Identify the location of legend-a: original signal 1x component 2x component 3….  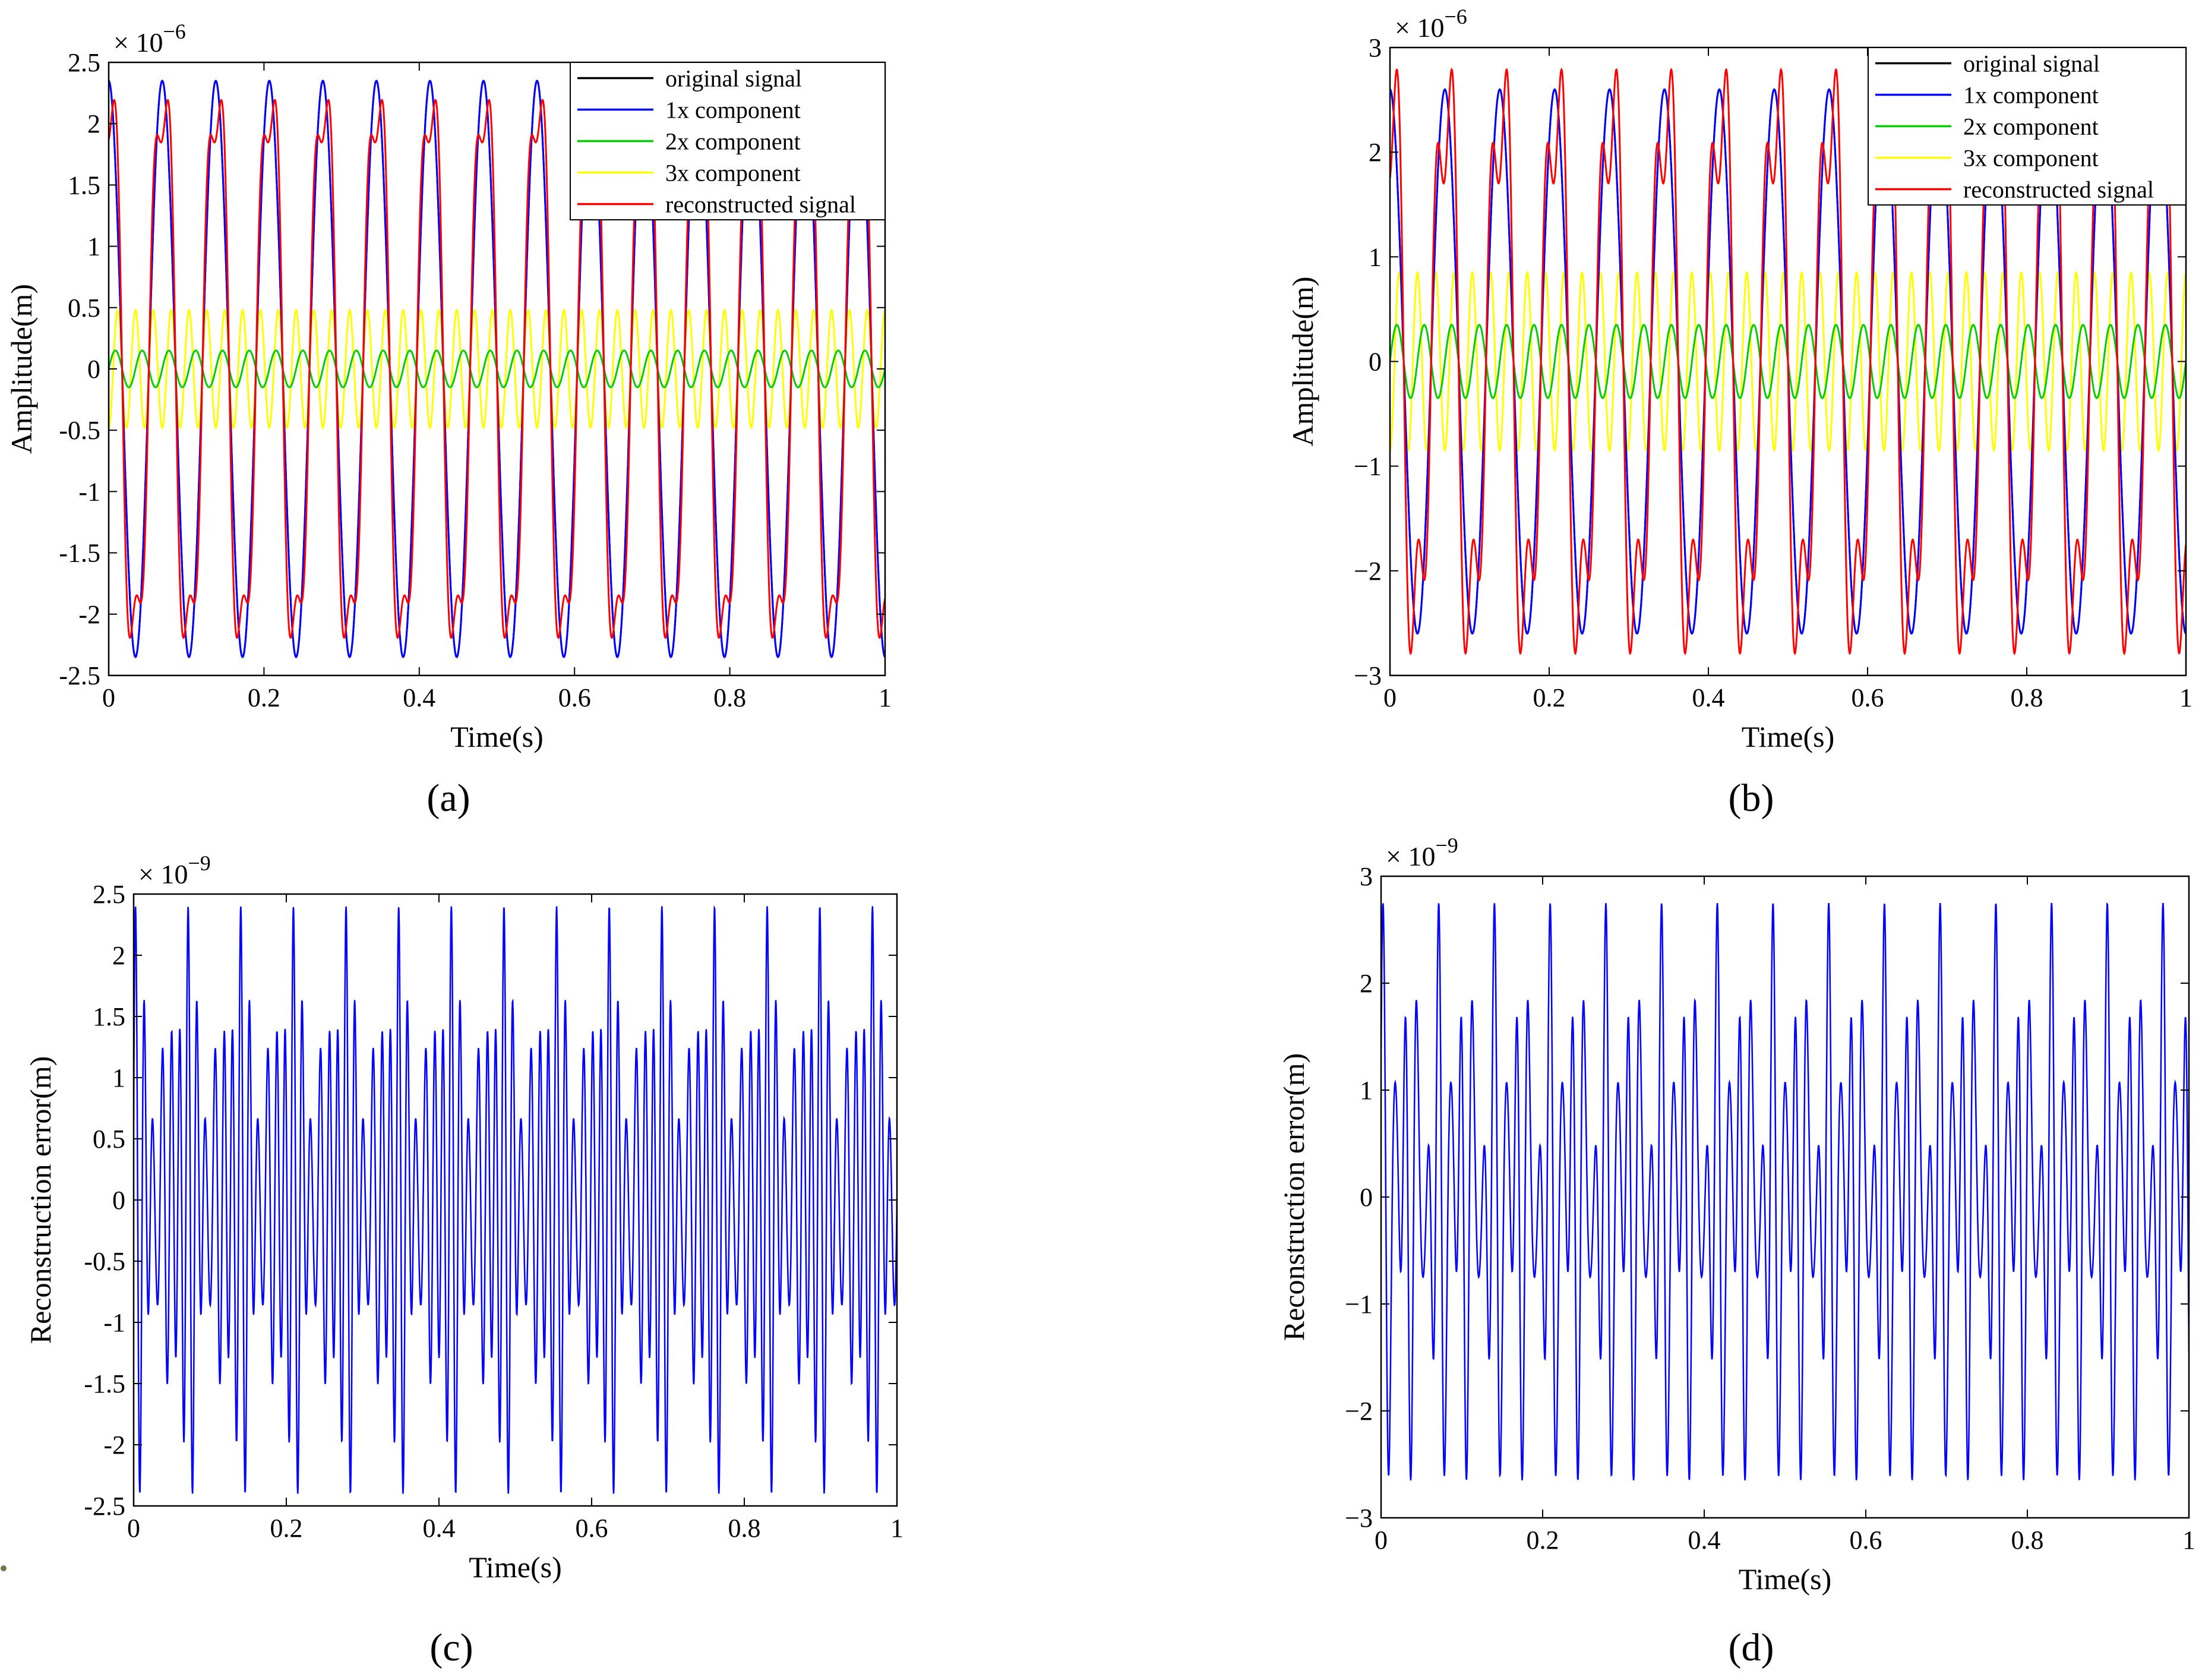
(728, 141).